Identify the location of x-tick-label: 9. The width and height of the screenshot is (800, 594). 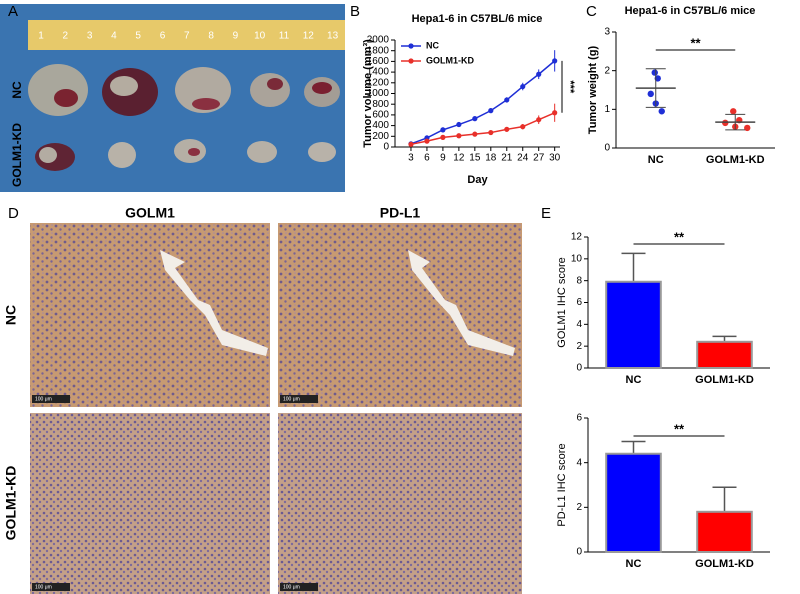
(443, 158).